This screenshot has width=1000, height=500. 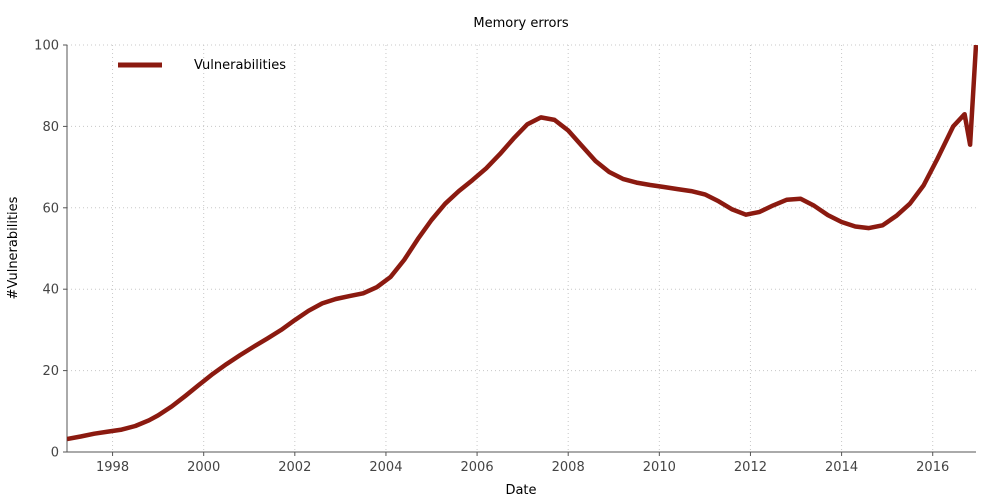 What do you see at coordinates (46, 46) in the screenshot?
I see `y-tick-label: 100` at bounding box center [46, 46].